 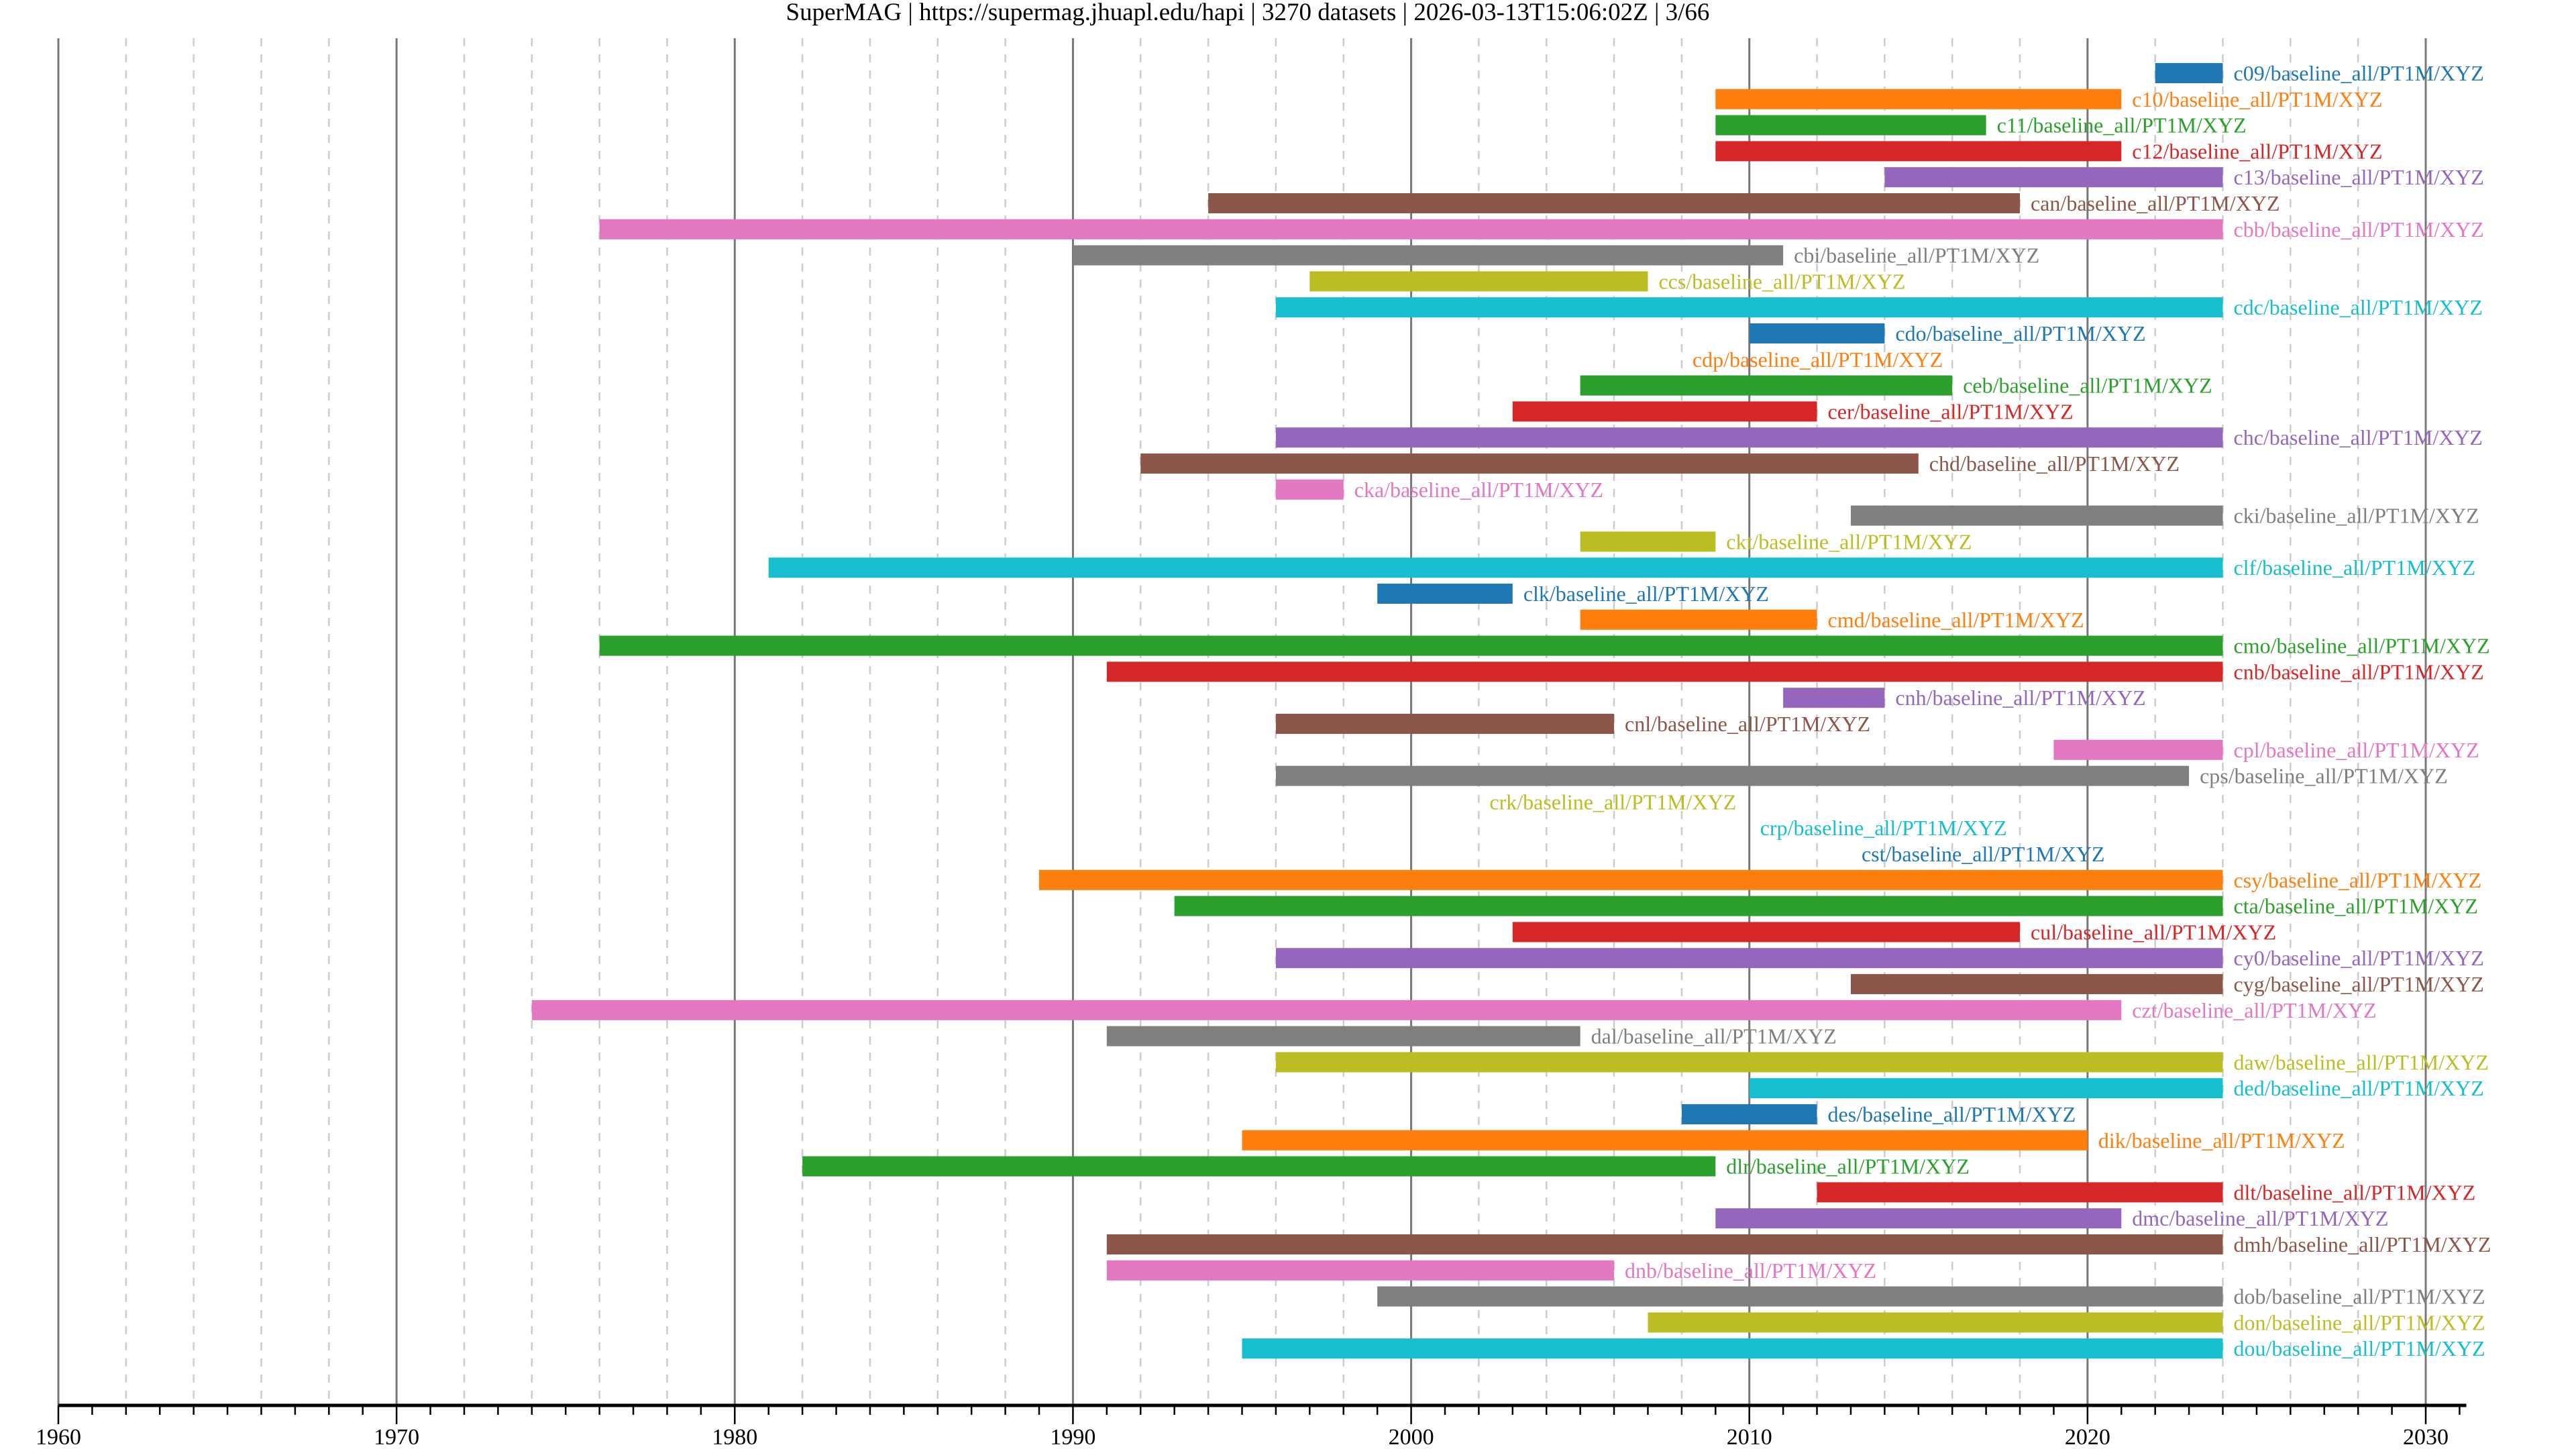 I want to click on bar-label: clf/baseline_all/PT1M/XYZ, so click(x=2355, y=567).